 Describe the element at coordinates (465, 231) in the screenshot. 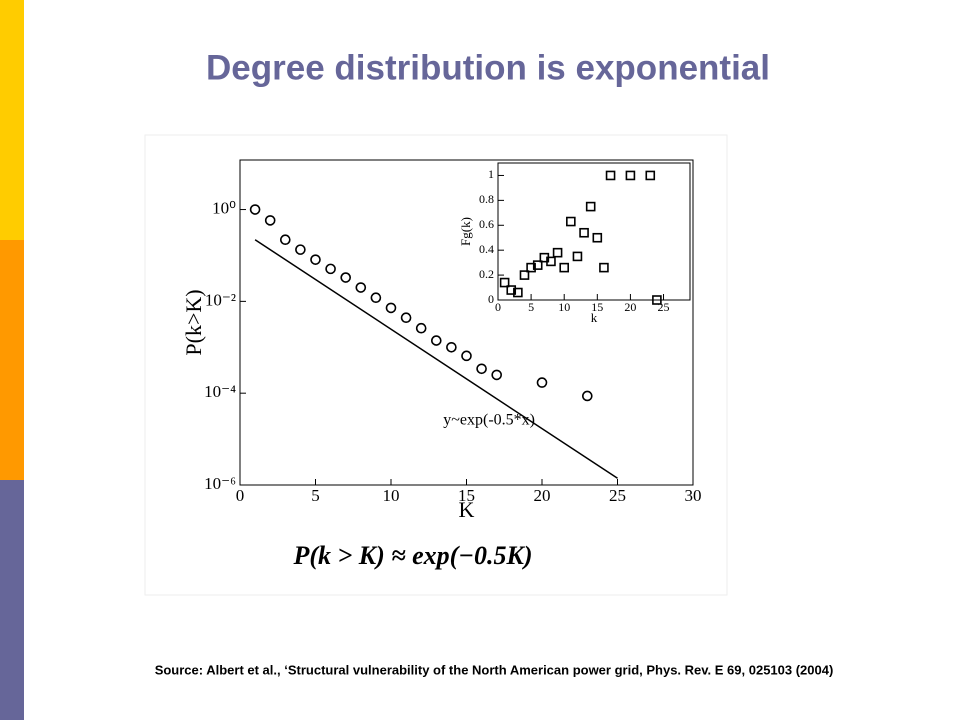

I see `y-axis-label: Fg(k)` at that location.